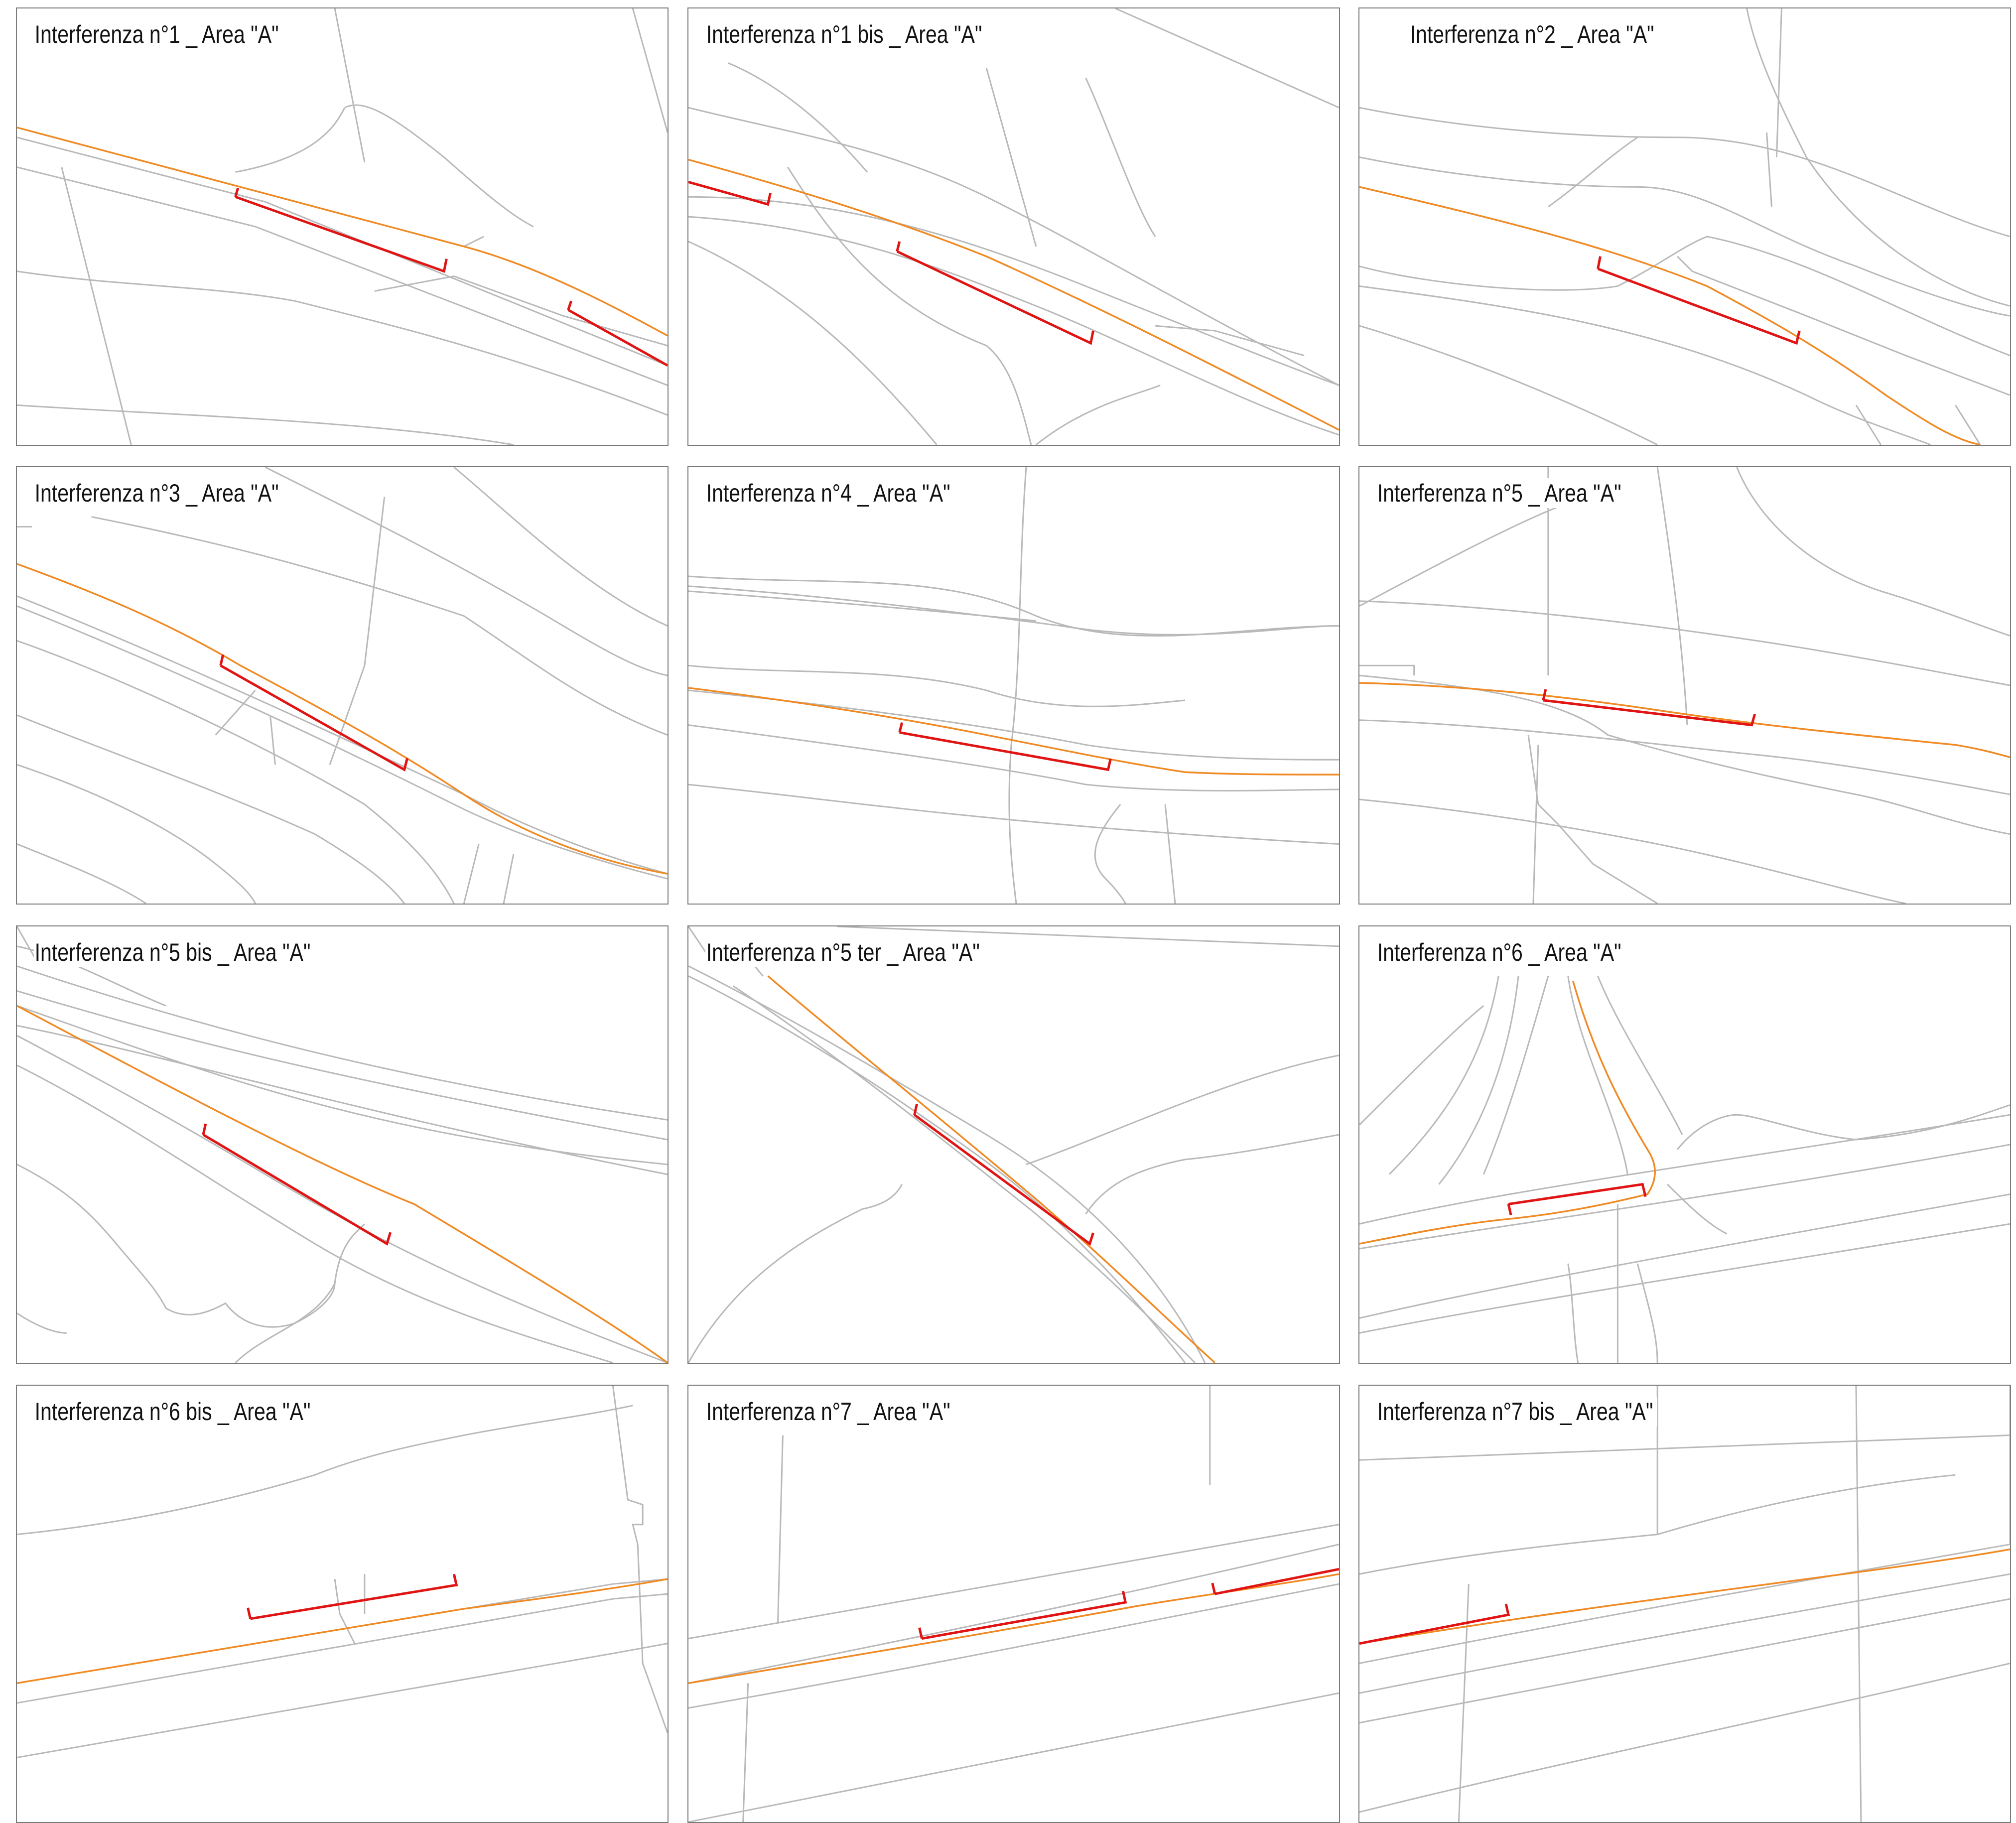 Image resolution: width=2016 pixels, height=1823 pixels. I want to click on map-panel-10: Interferenza n°6 bis _ Area "A", so click(342, 1604).